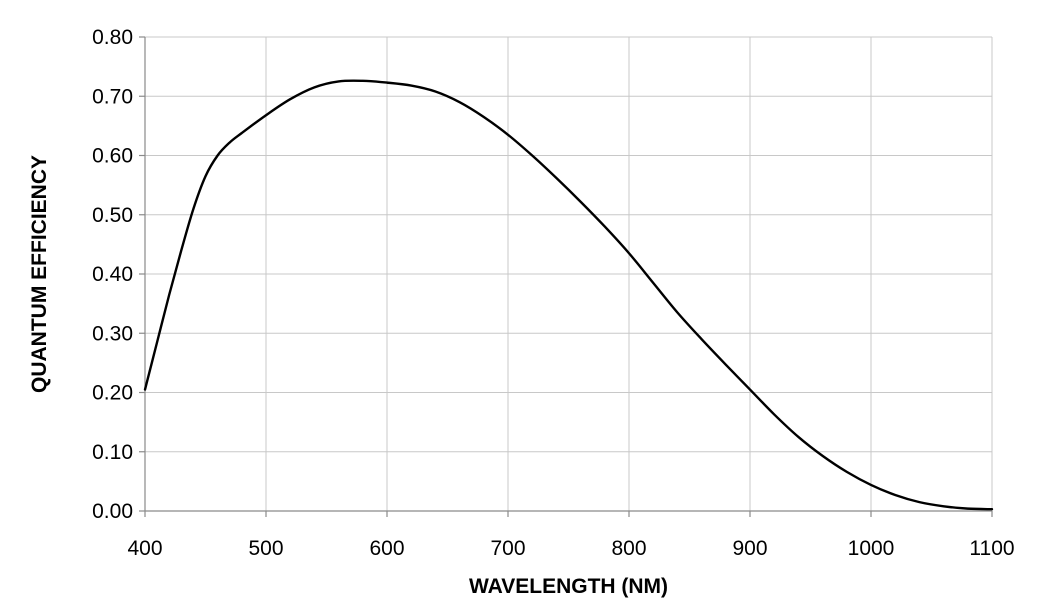 This screenshot has width=1055, height=616. Describe the element at coordinates (991, 548) in the screenshot. I see `x-tick-label: 1100` at that location.